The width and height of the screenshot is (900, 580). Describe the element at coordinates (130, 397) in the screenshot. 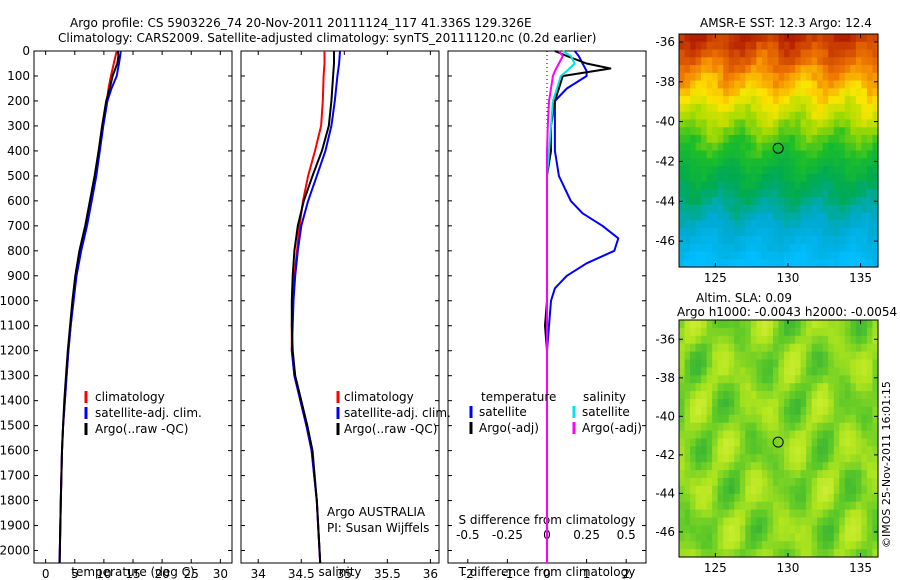

I see `legend-label: climatology` at that location.